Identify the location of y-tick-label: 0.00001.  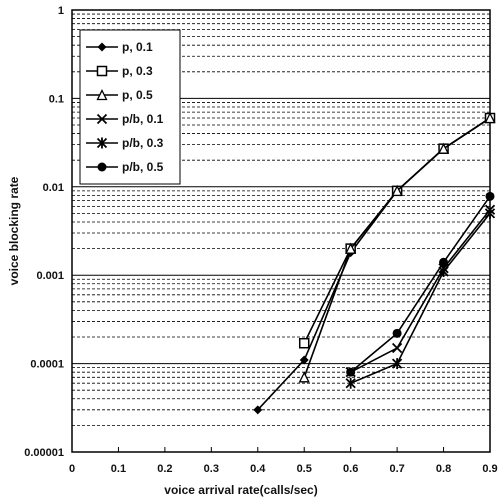
(44, 453).